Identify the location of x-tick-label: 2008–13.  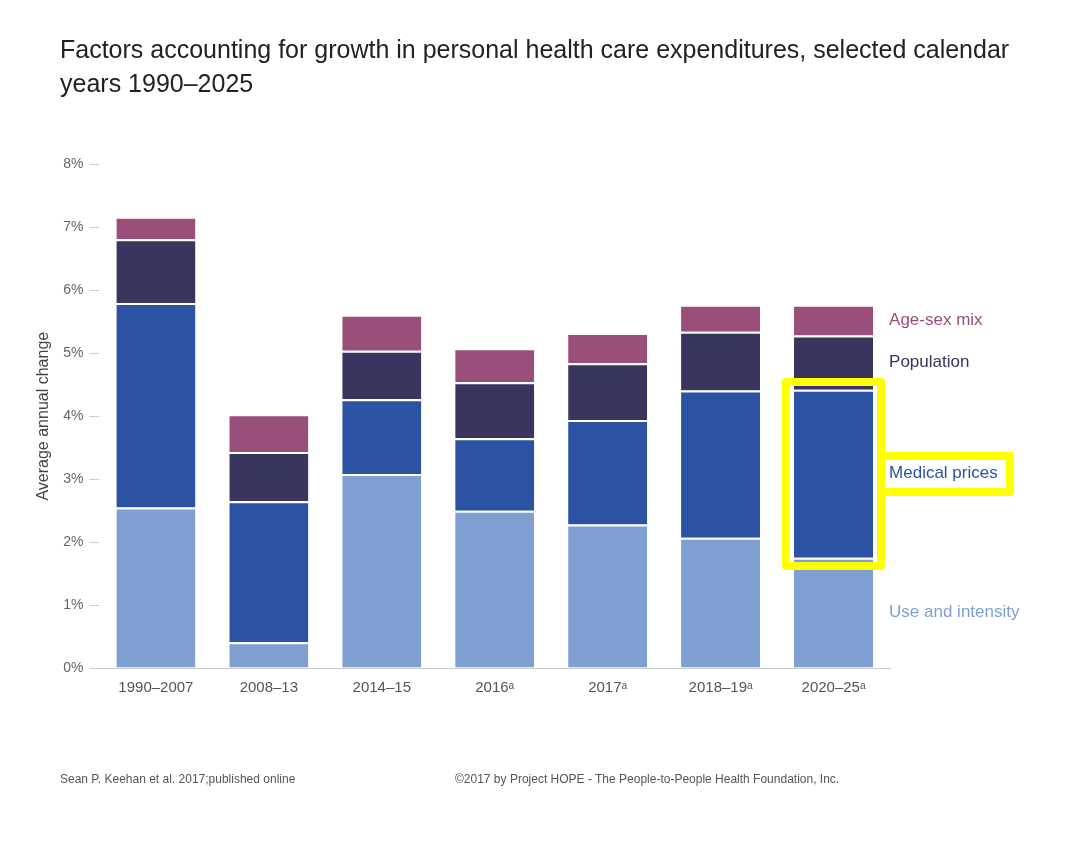
(269, 687).